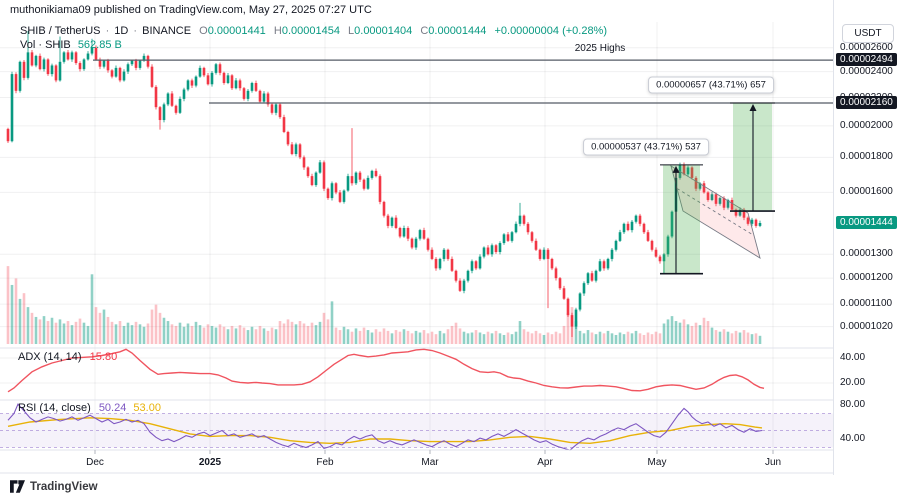 This screenshot has height=500, width=900. I want to click on open-value: 0.00001441, so click(236, 31).